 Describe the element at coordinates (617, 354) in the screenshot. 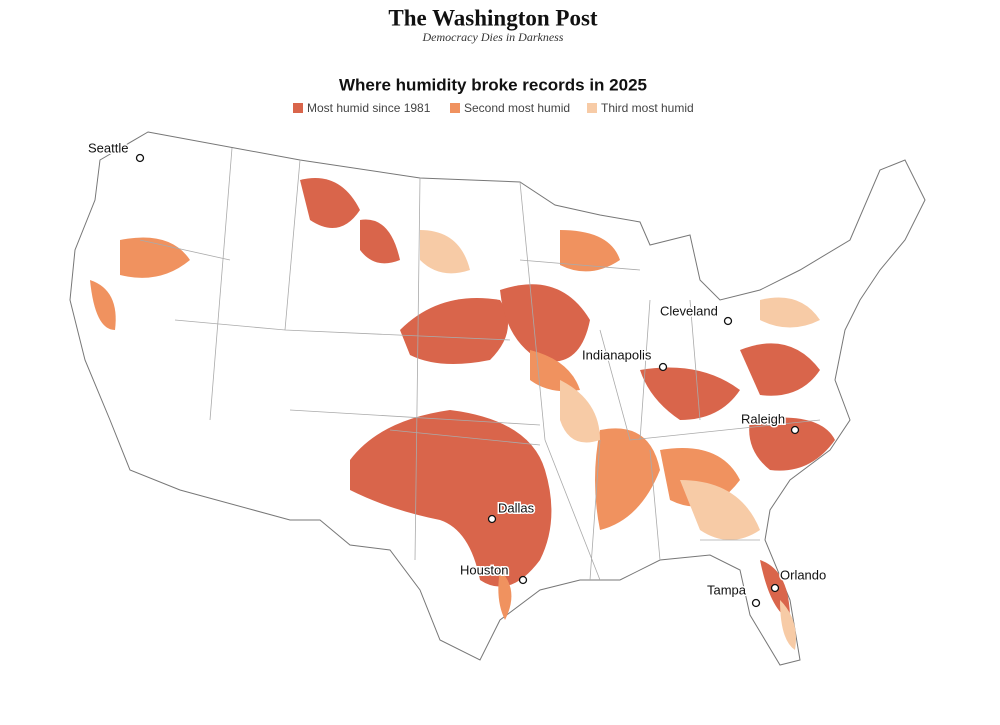

I see `city-label: Indianapolis` at that location.